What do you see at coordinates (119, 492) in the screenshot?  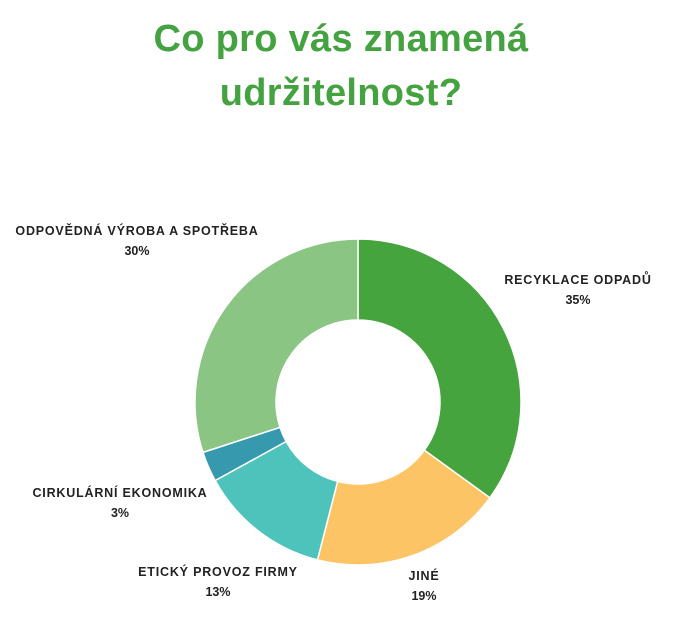 I see `slice-4-label: CIRKULÁRNÍ EKONOMIKA` at bounding box center [119, 492].